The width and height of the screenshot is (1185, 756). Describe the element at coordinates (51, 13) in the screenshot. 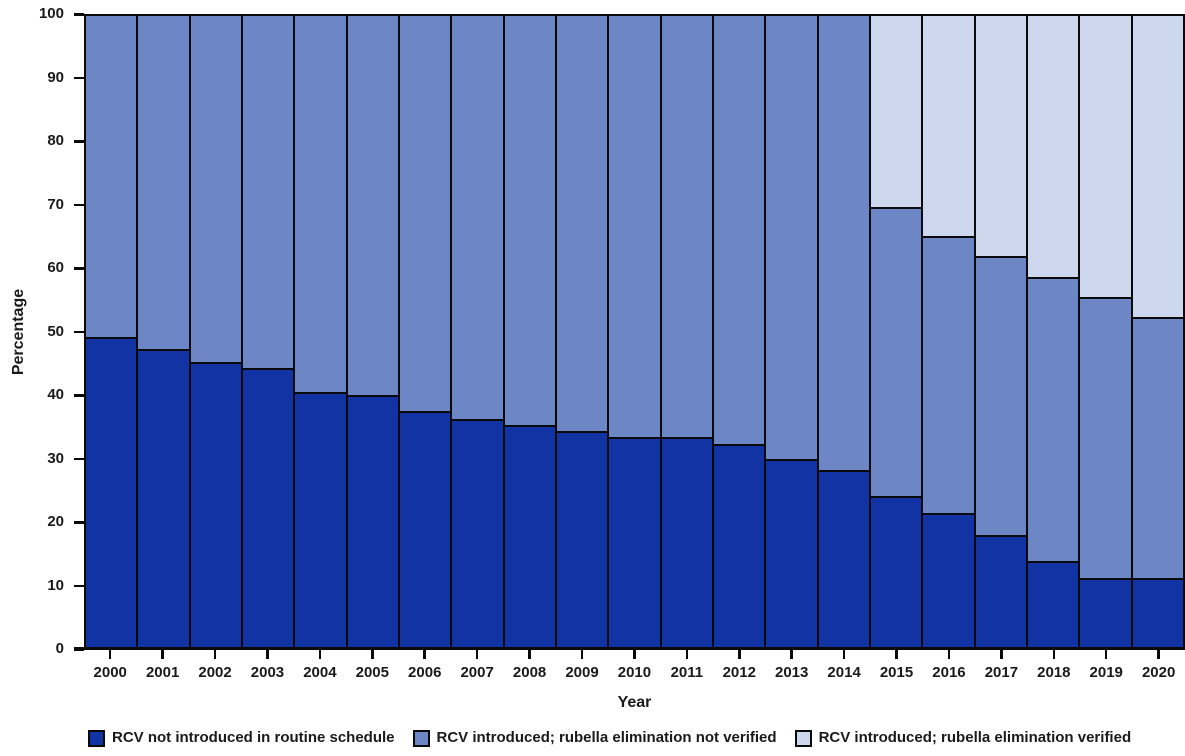

I see `y-tick-label-100: 100` at that location.